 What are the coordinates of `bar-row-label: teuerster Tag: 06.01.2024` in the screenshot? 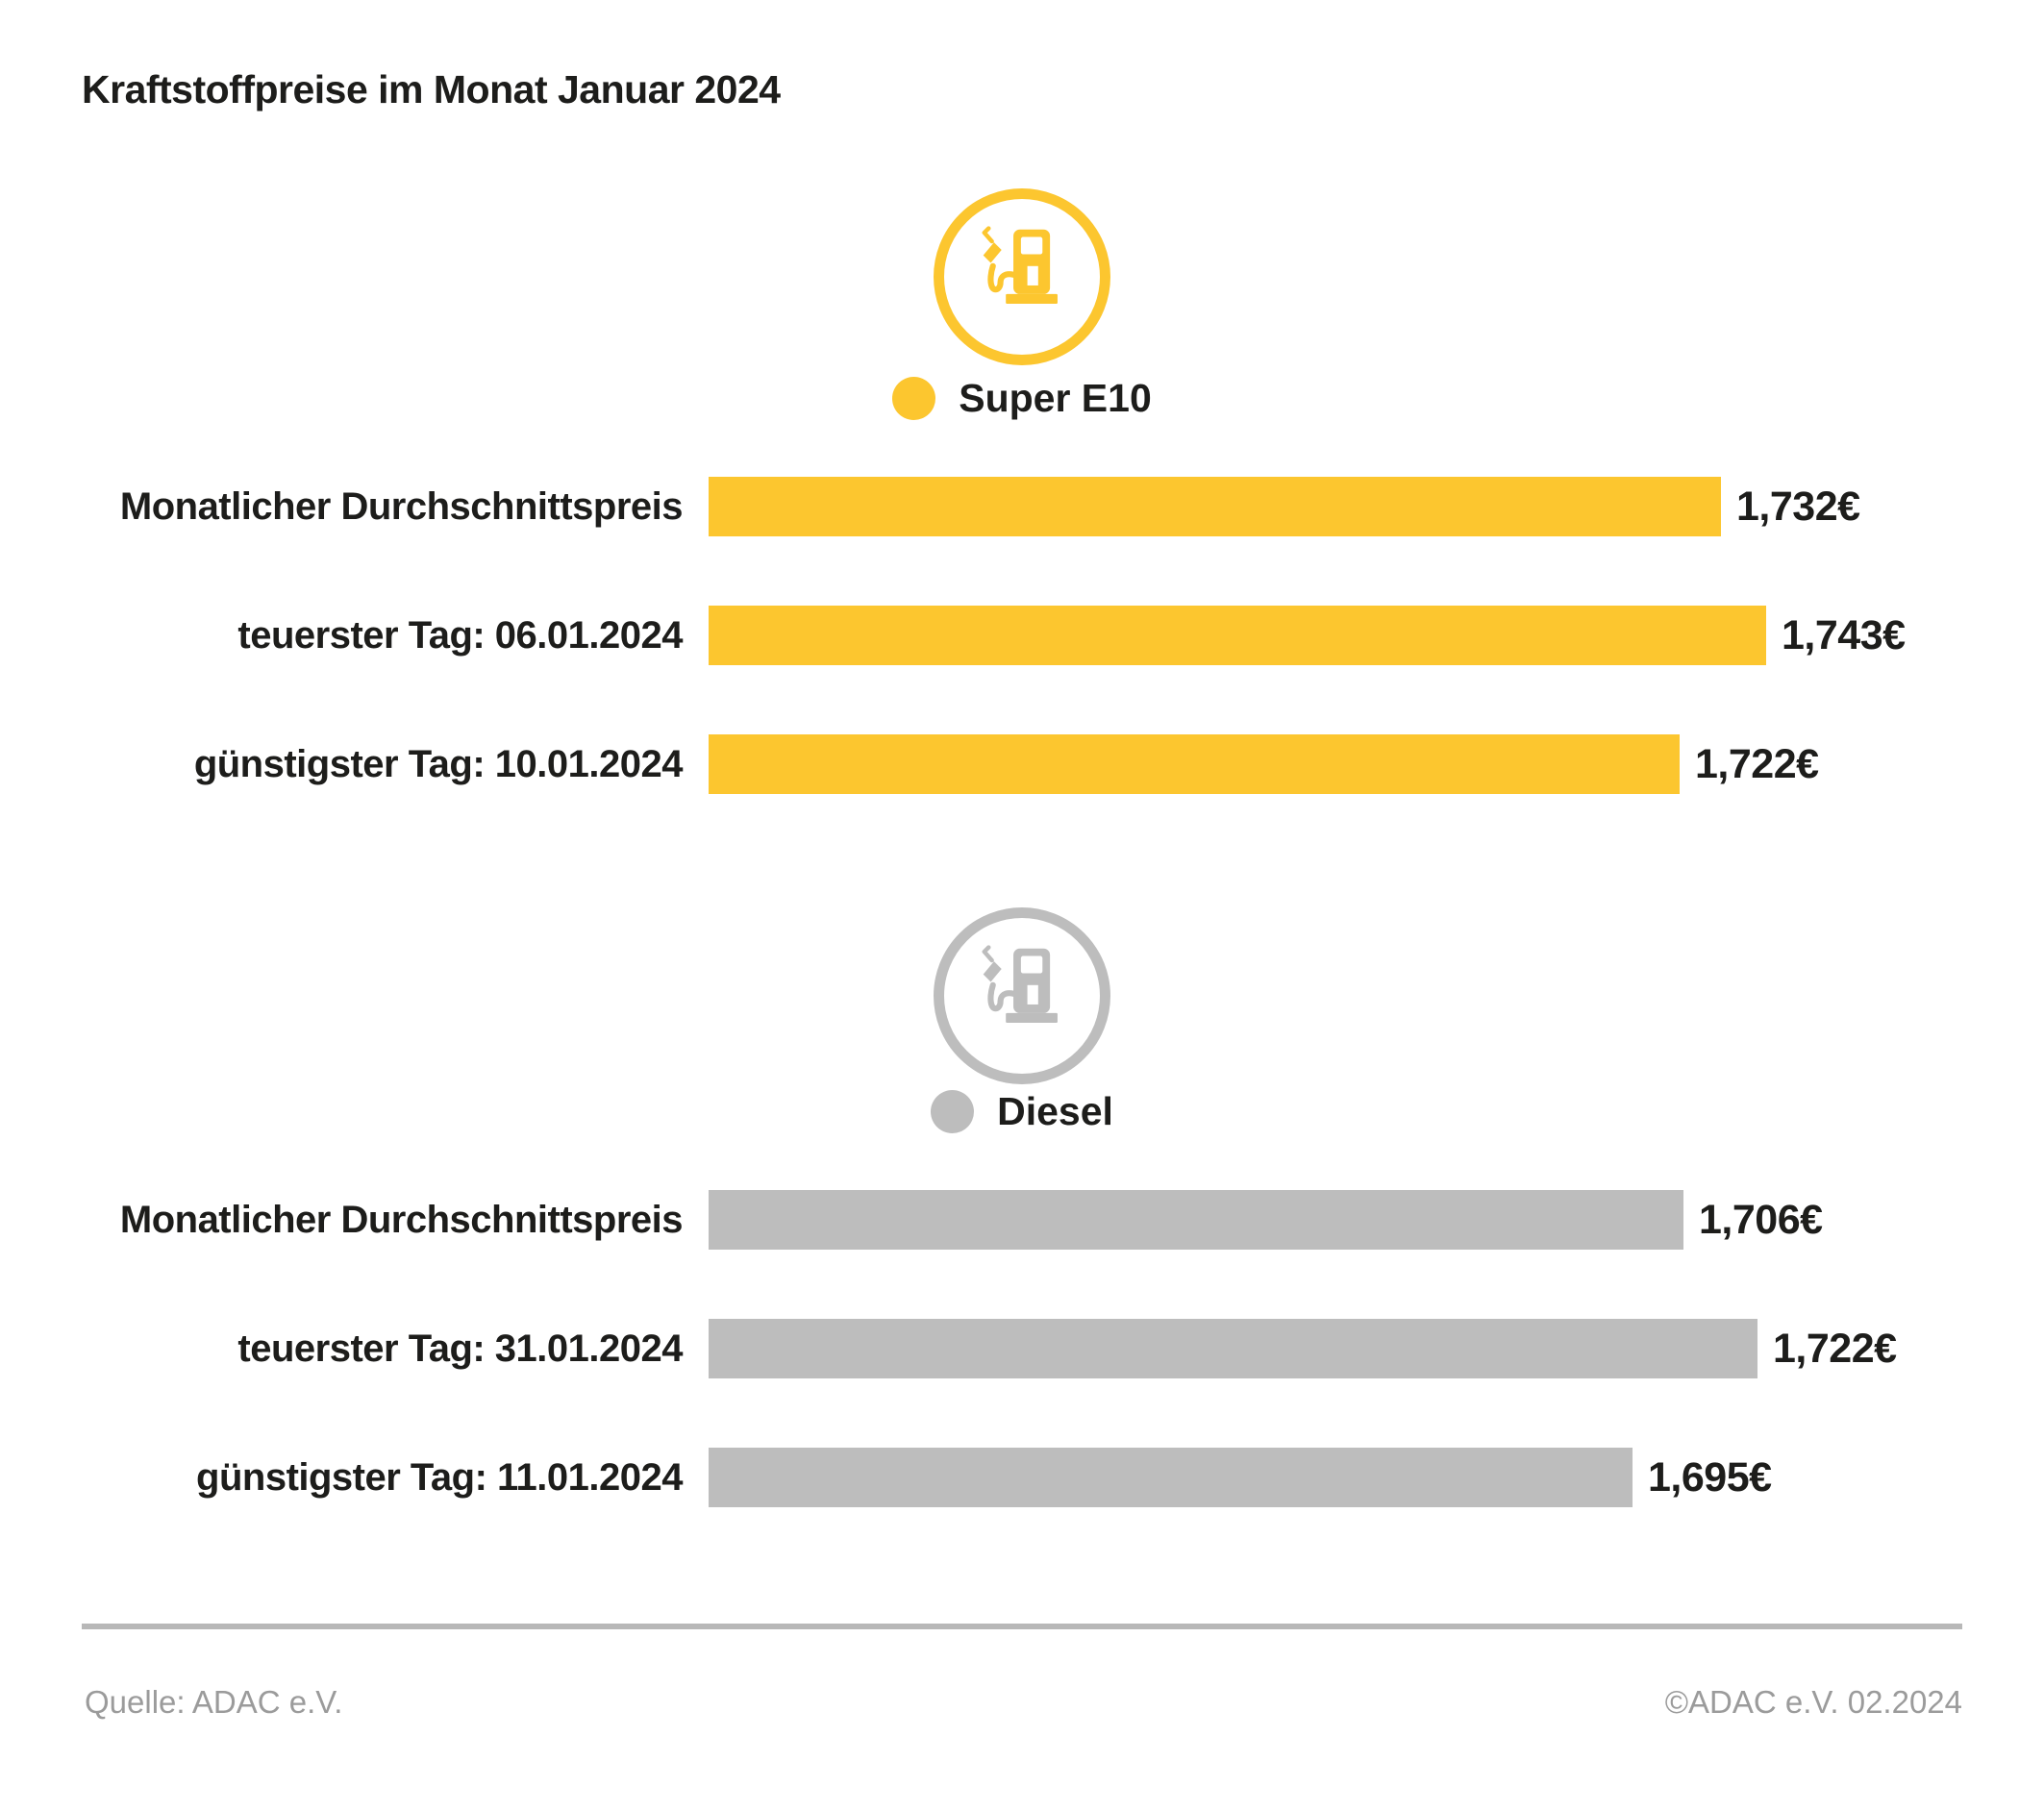 It's located at (460, 635).